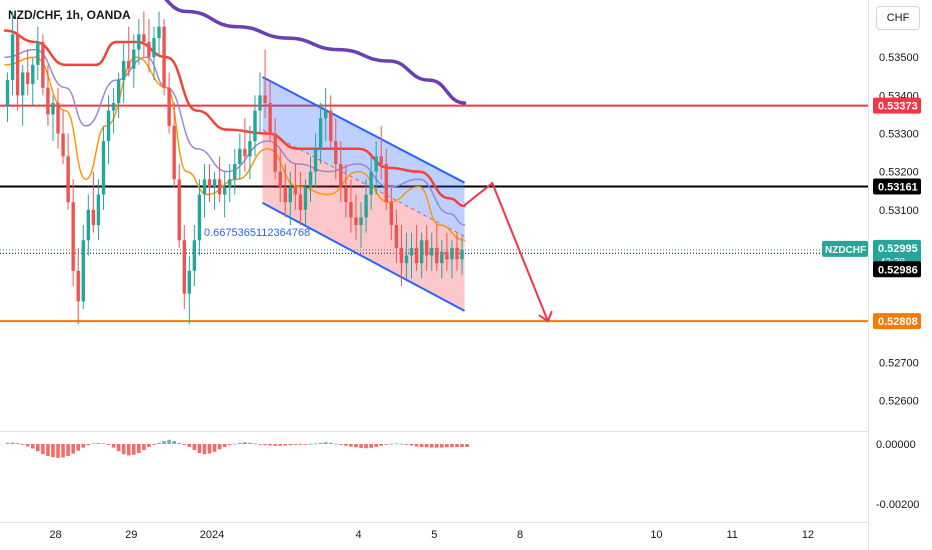 The height and width of the screenshot is (550, 932). What do you see at coordinates (898, 18) in the screenshot?
I see `currency-button: CHF` at bounding box center [898, 18].